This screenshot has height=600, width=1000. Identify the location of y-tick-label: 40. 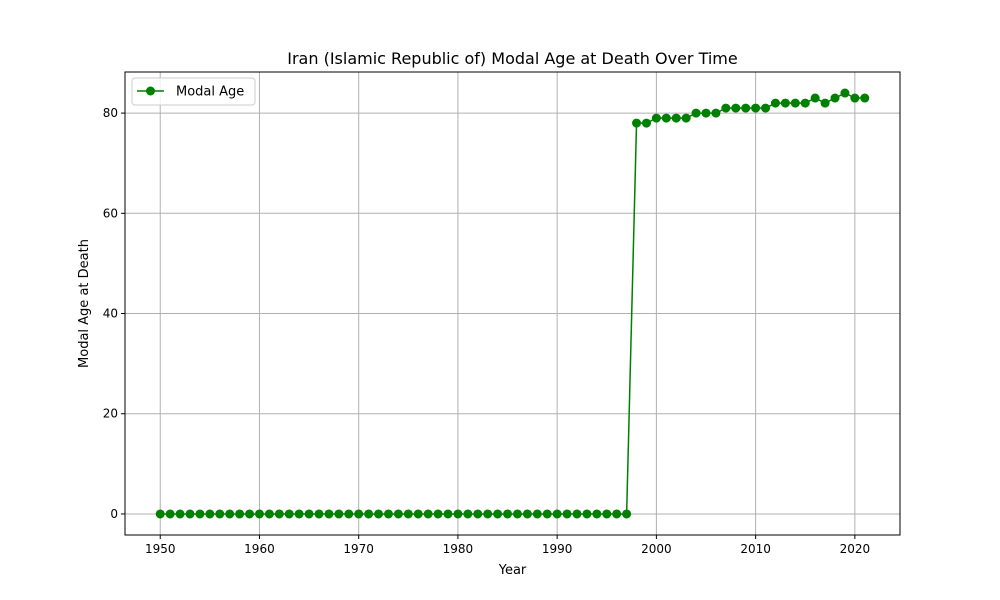
(110, 314).